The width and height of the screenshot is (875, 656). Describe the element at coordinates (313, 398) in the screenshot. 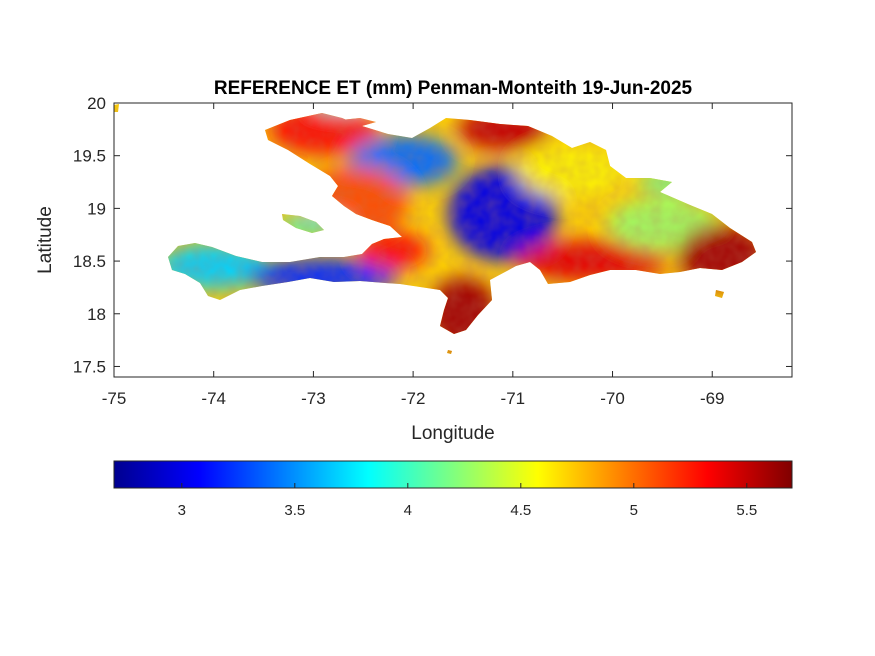

I see `x-tick-label: -73` at that location.